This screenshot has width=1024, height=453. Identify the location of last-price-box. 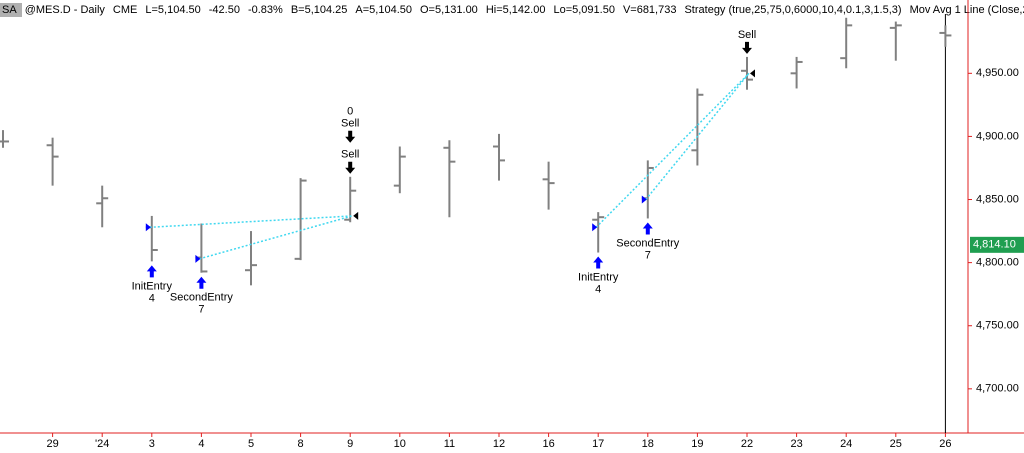
(997, 244).